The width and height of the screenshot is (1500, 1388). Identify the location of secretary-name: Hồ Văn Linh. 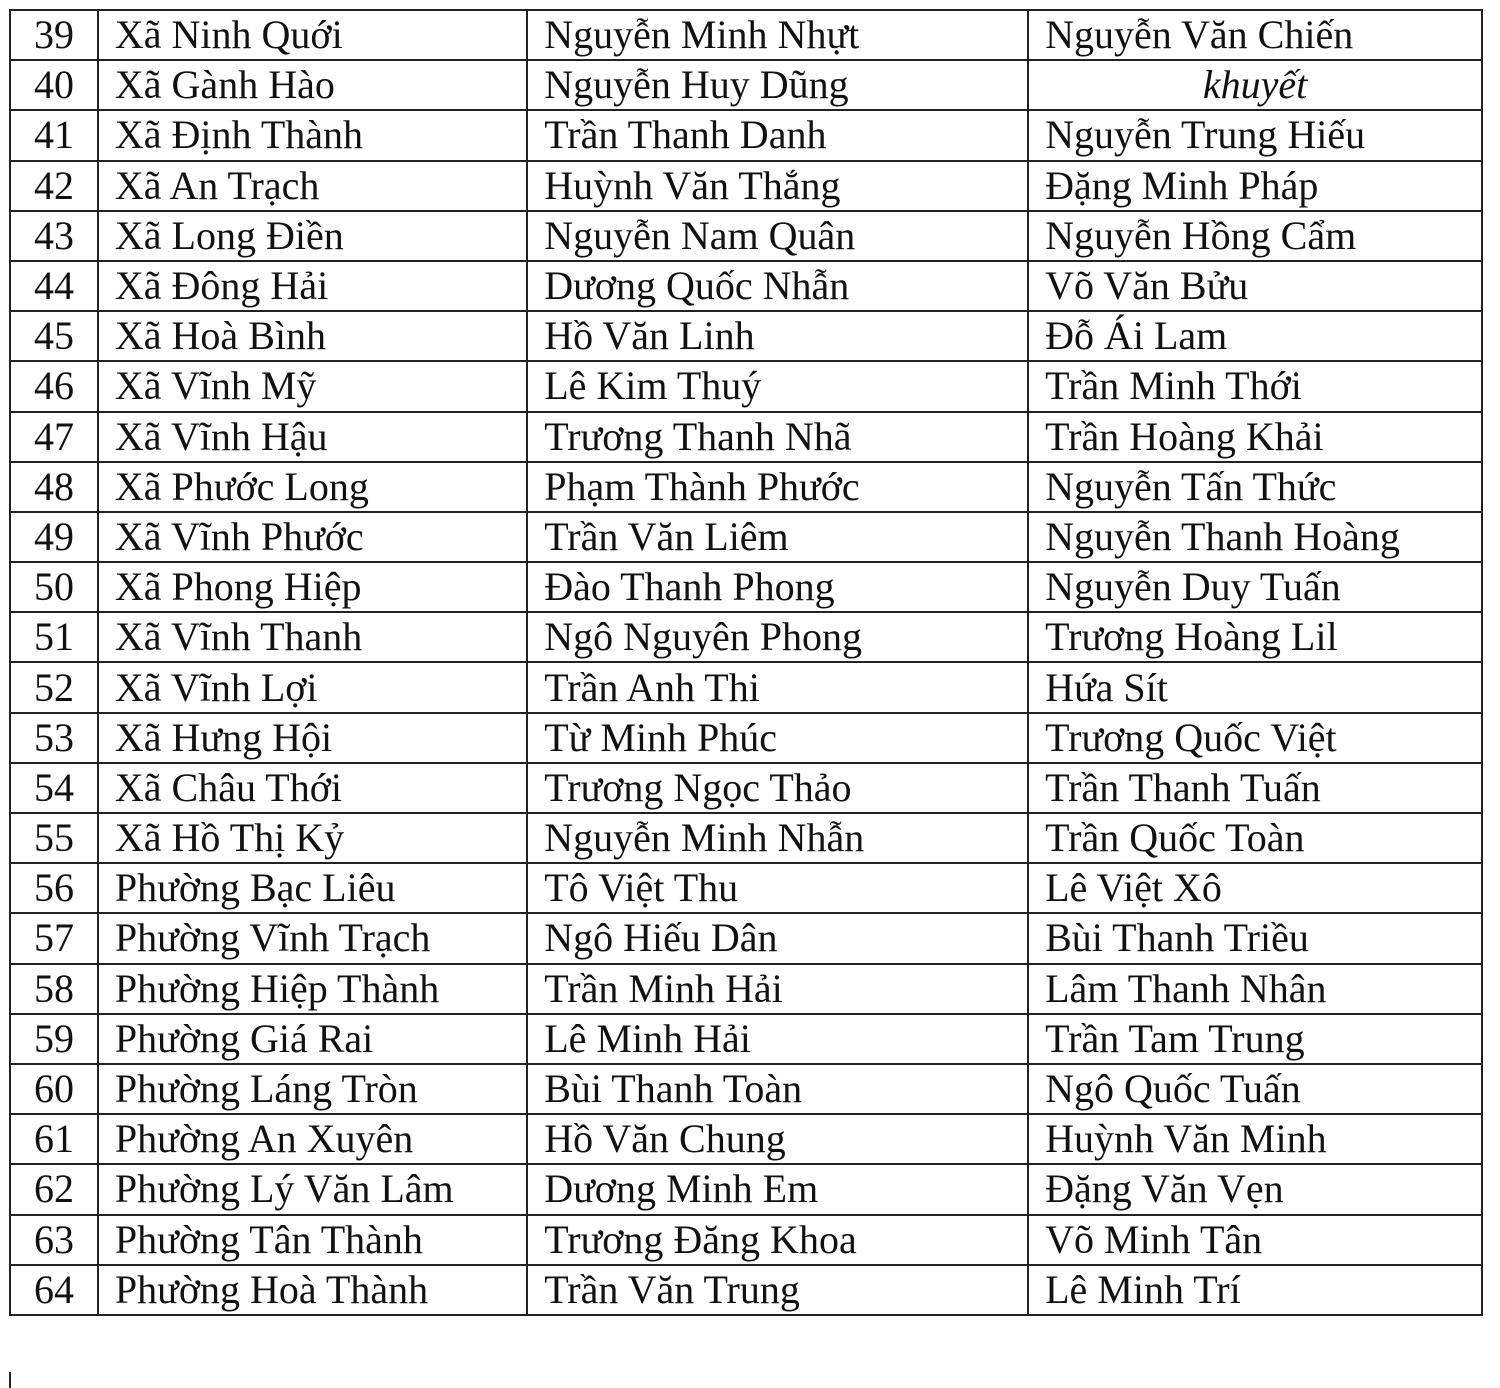
(778, 336).